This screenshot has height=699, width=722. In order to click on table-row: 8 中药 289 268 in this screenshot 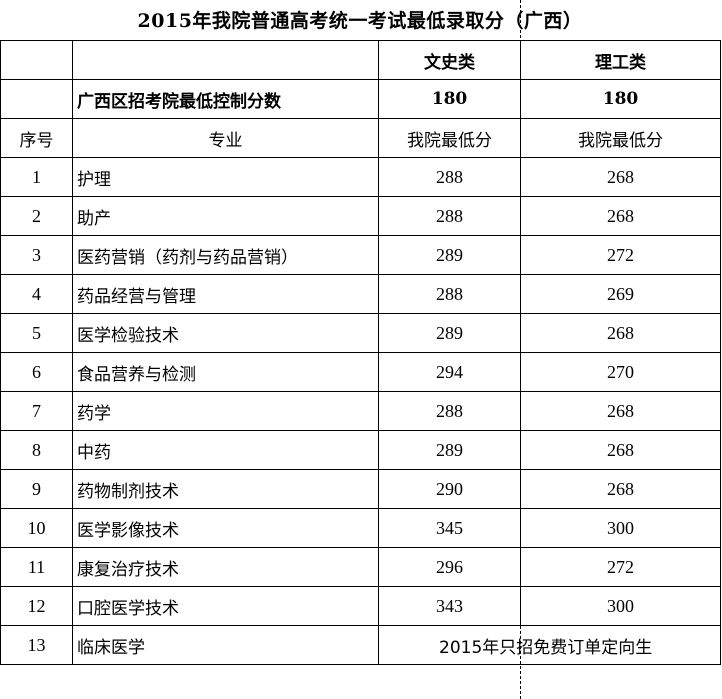, I will do `click(360, 450)`.